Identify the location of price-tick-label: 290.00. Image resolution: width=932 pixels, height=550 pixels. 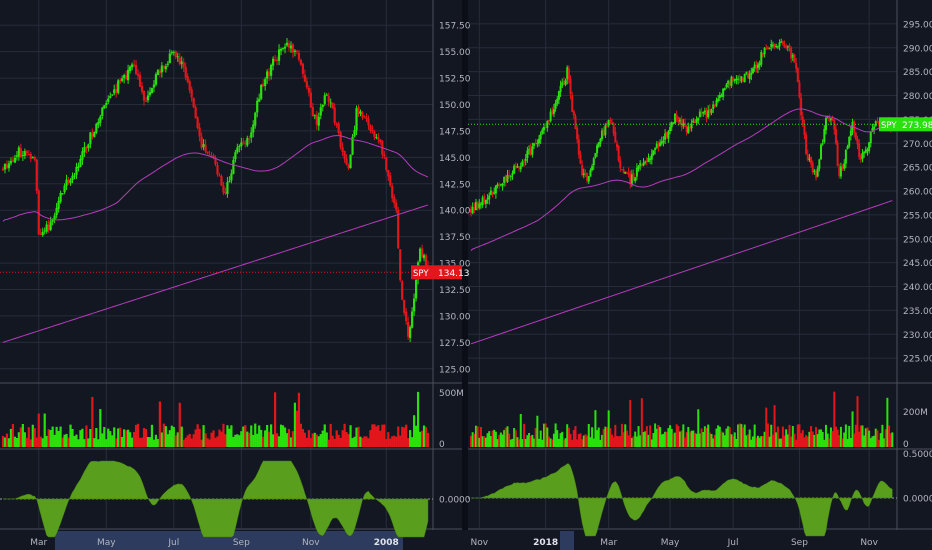
(917, 49).